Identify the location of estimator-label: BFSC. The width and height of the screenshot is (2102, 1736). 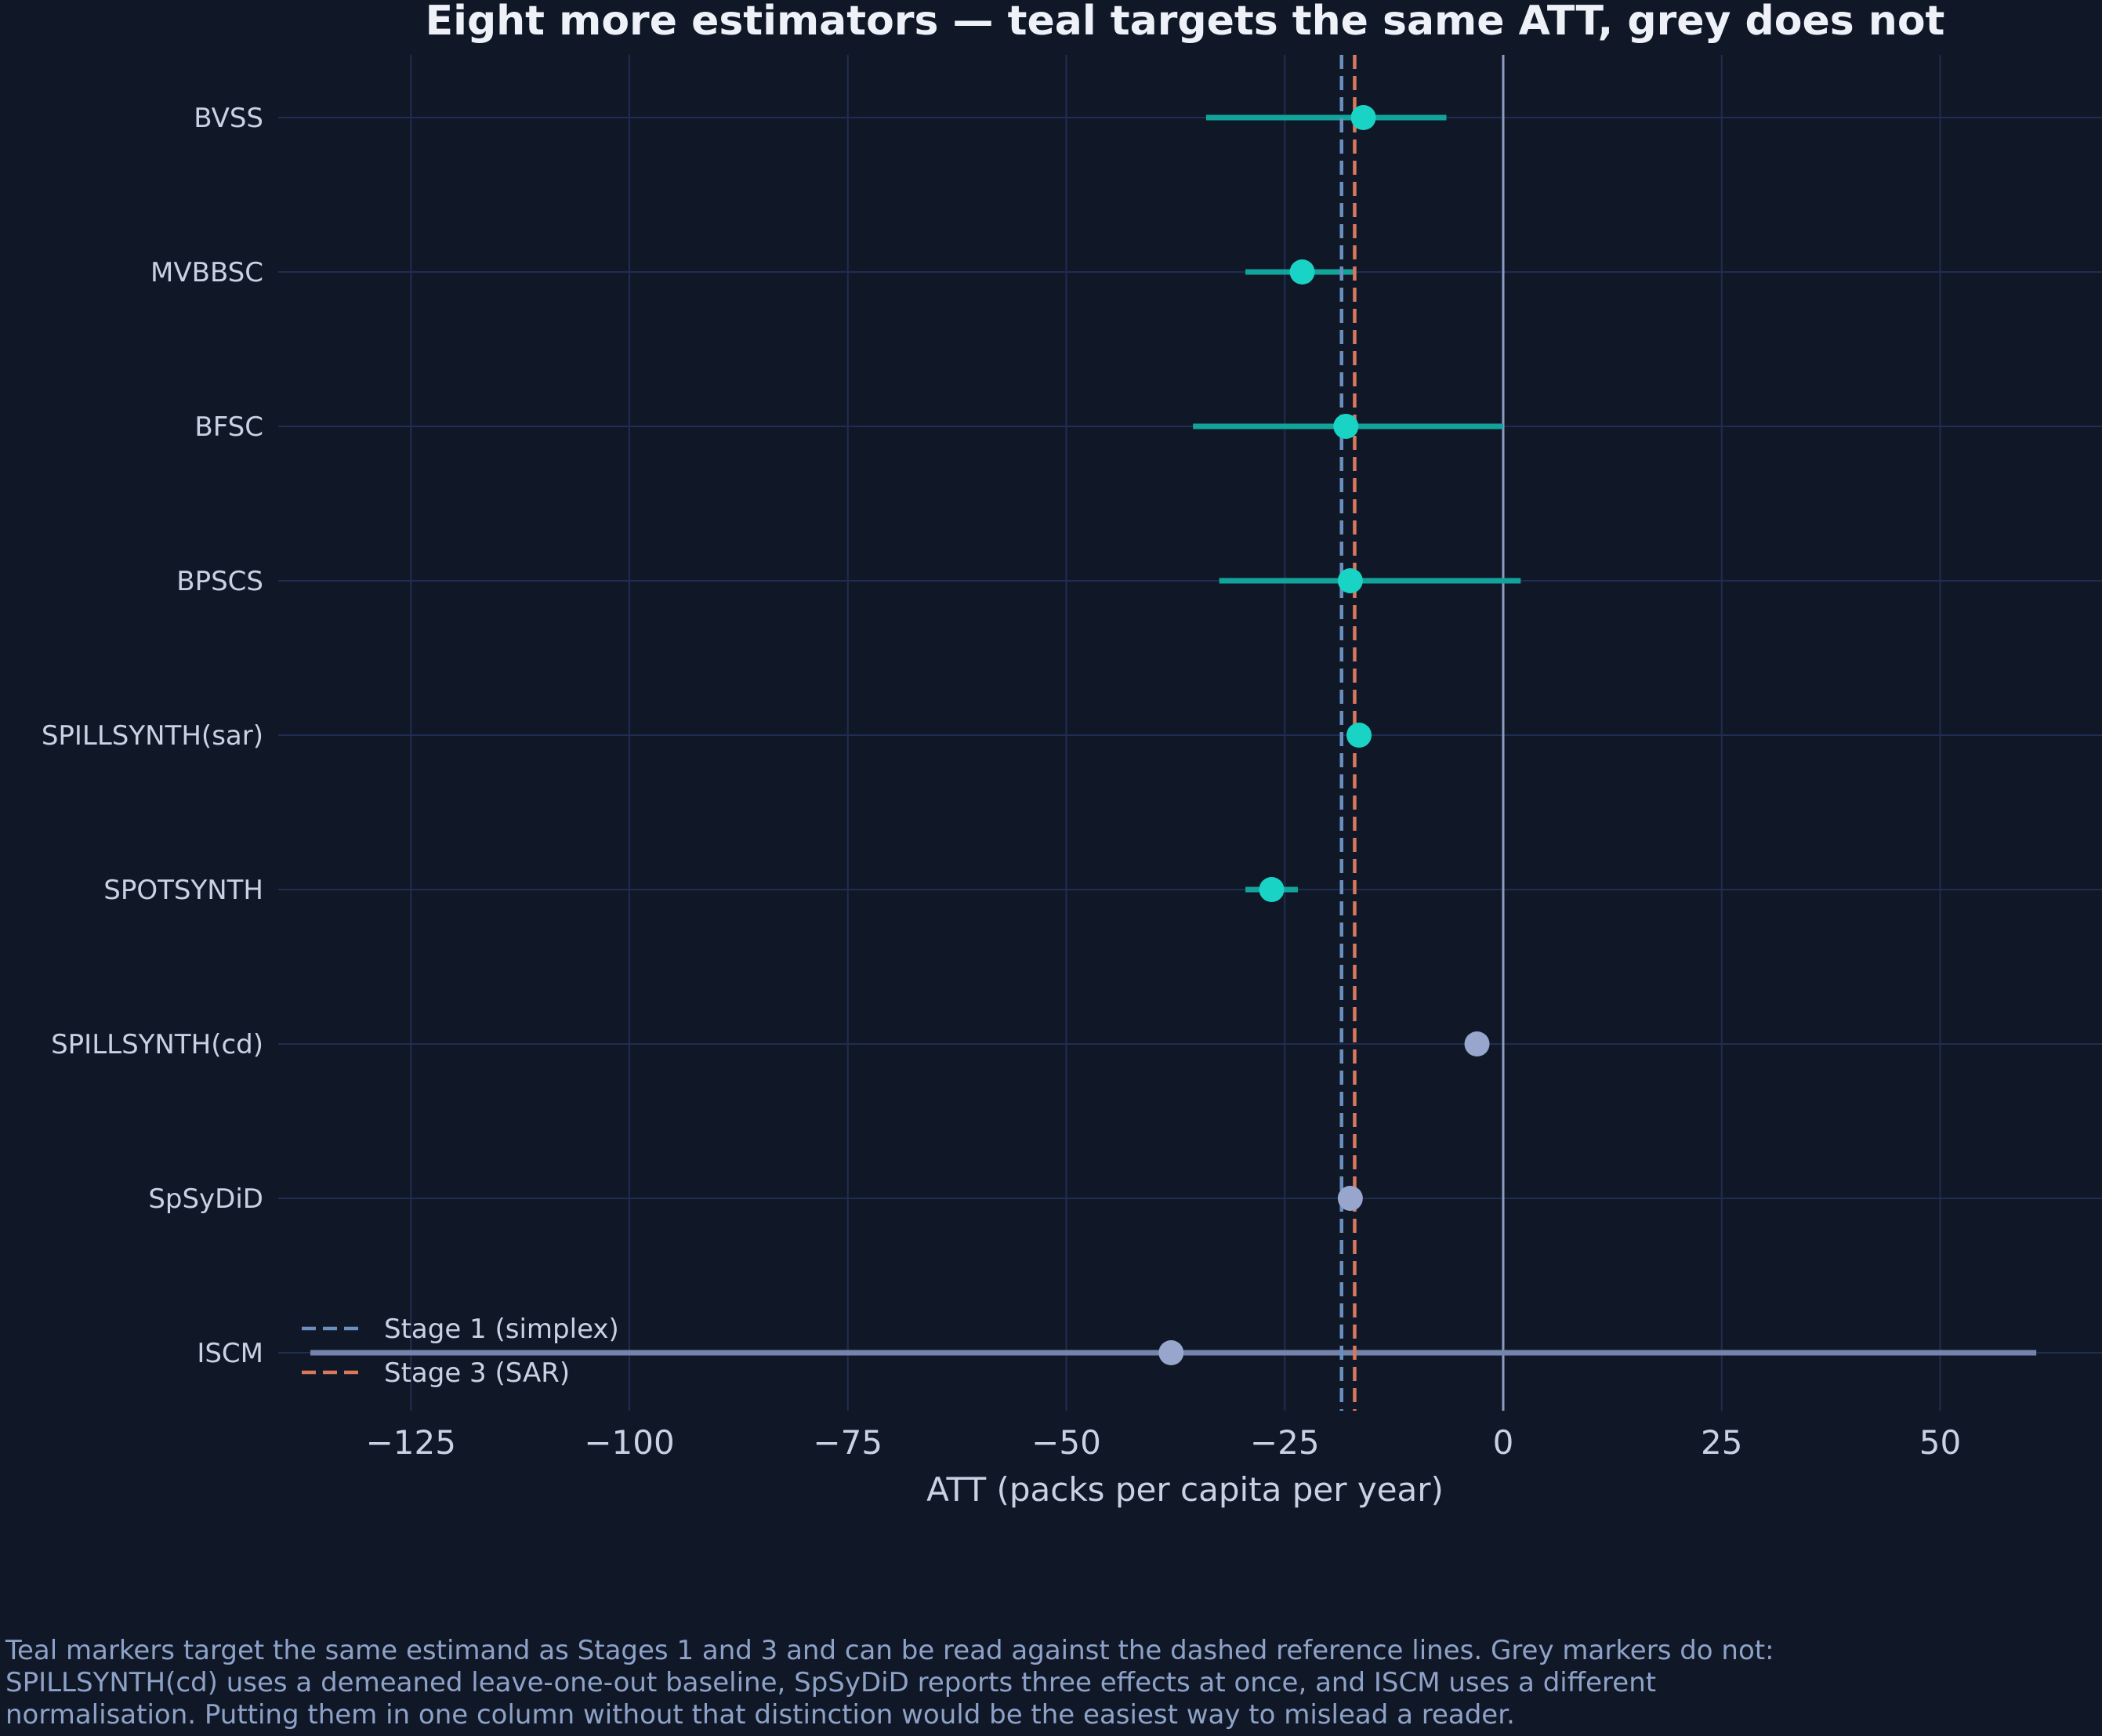
(228, 427).